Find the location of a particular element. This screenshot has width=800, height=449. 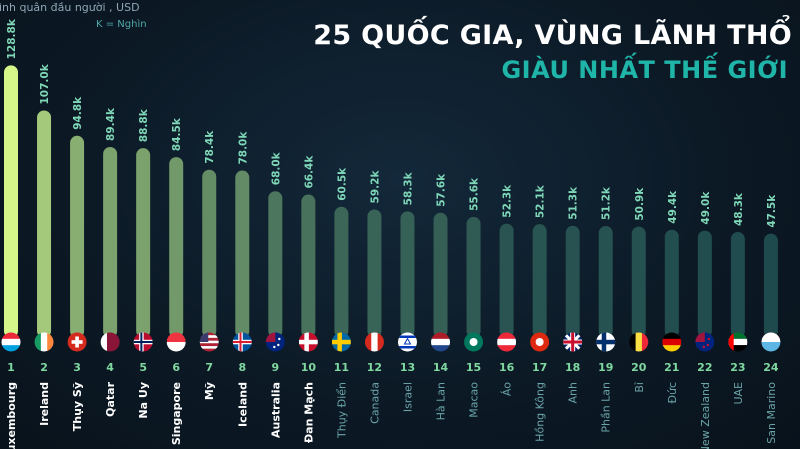

rank-label: 23 is located at coordinates (737, 367).